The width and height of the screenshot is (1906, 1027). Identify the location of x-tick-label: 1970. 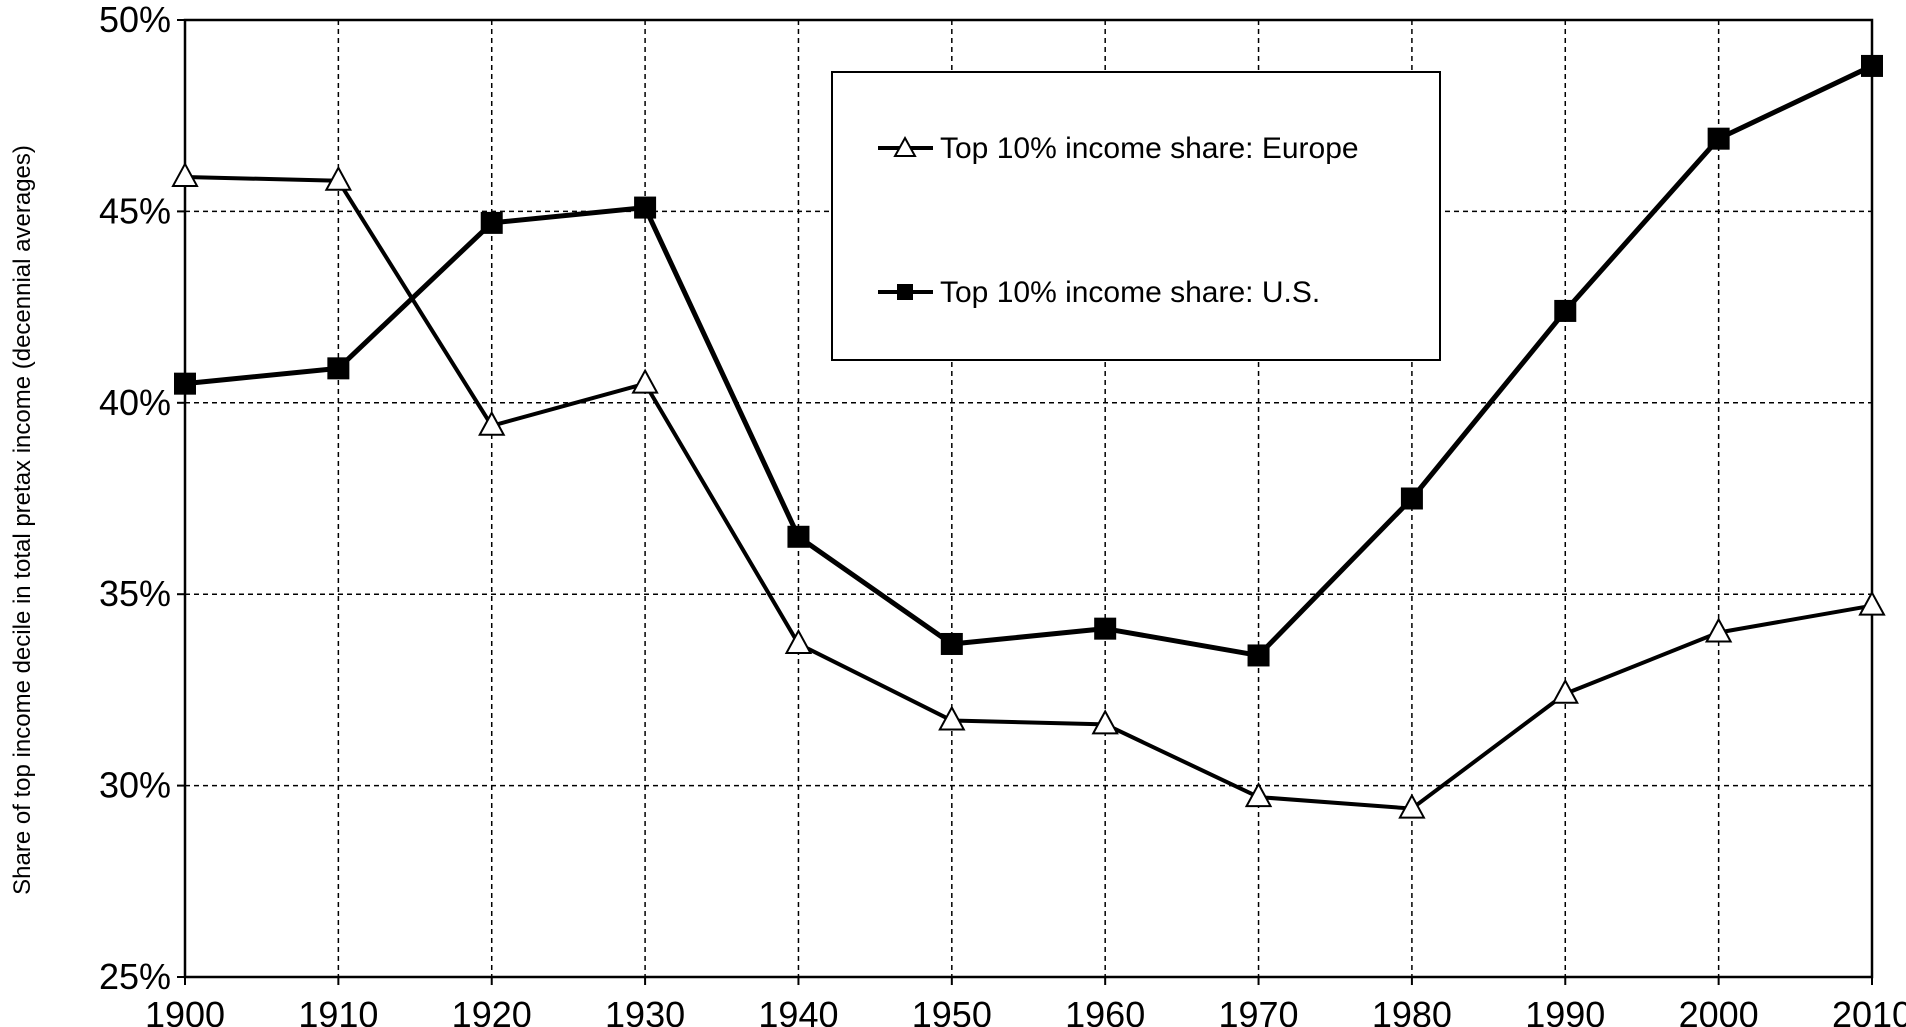
(1258, 1010).